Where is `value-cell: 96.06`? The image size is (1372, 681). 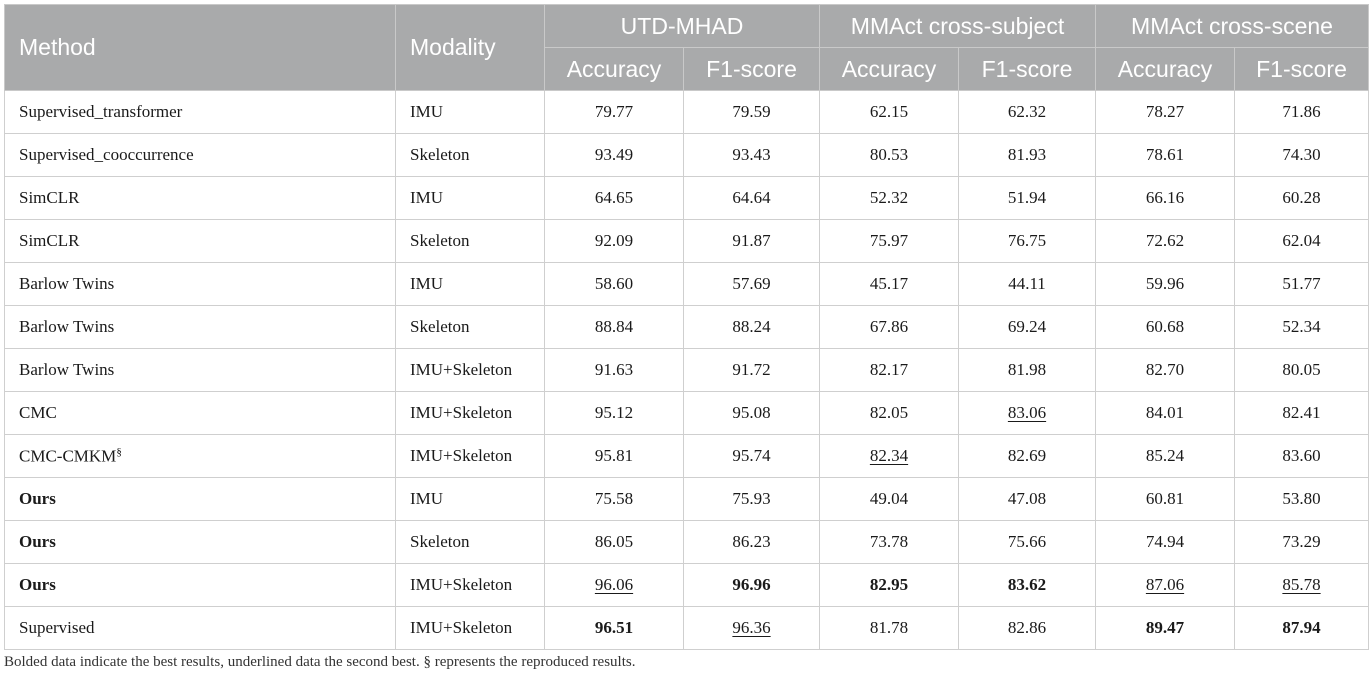
value-cell: 96.06 is located at coordinates (614, 585).